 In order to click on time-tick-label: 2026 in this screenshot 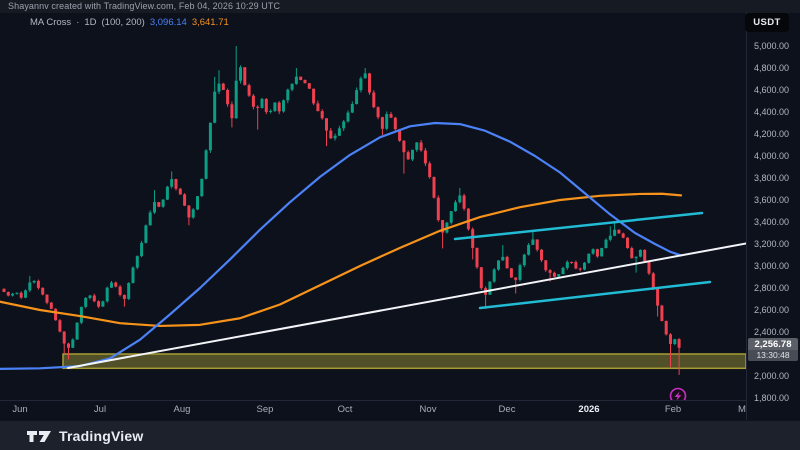, I will do `click(589, 409)`.